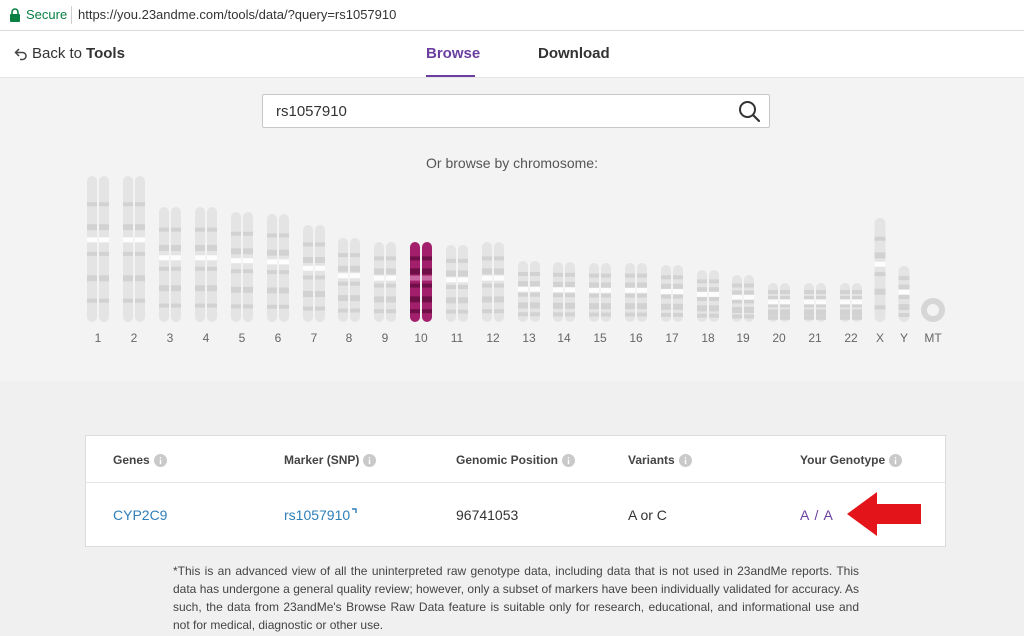 This screenshot has height=636, width=1024. What do you see at coordinates (421, 338) in the screenshot?
I see `chromosome-label: 10` at bounding box center [421, 338].